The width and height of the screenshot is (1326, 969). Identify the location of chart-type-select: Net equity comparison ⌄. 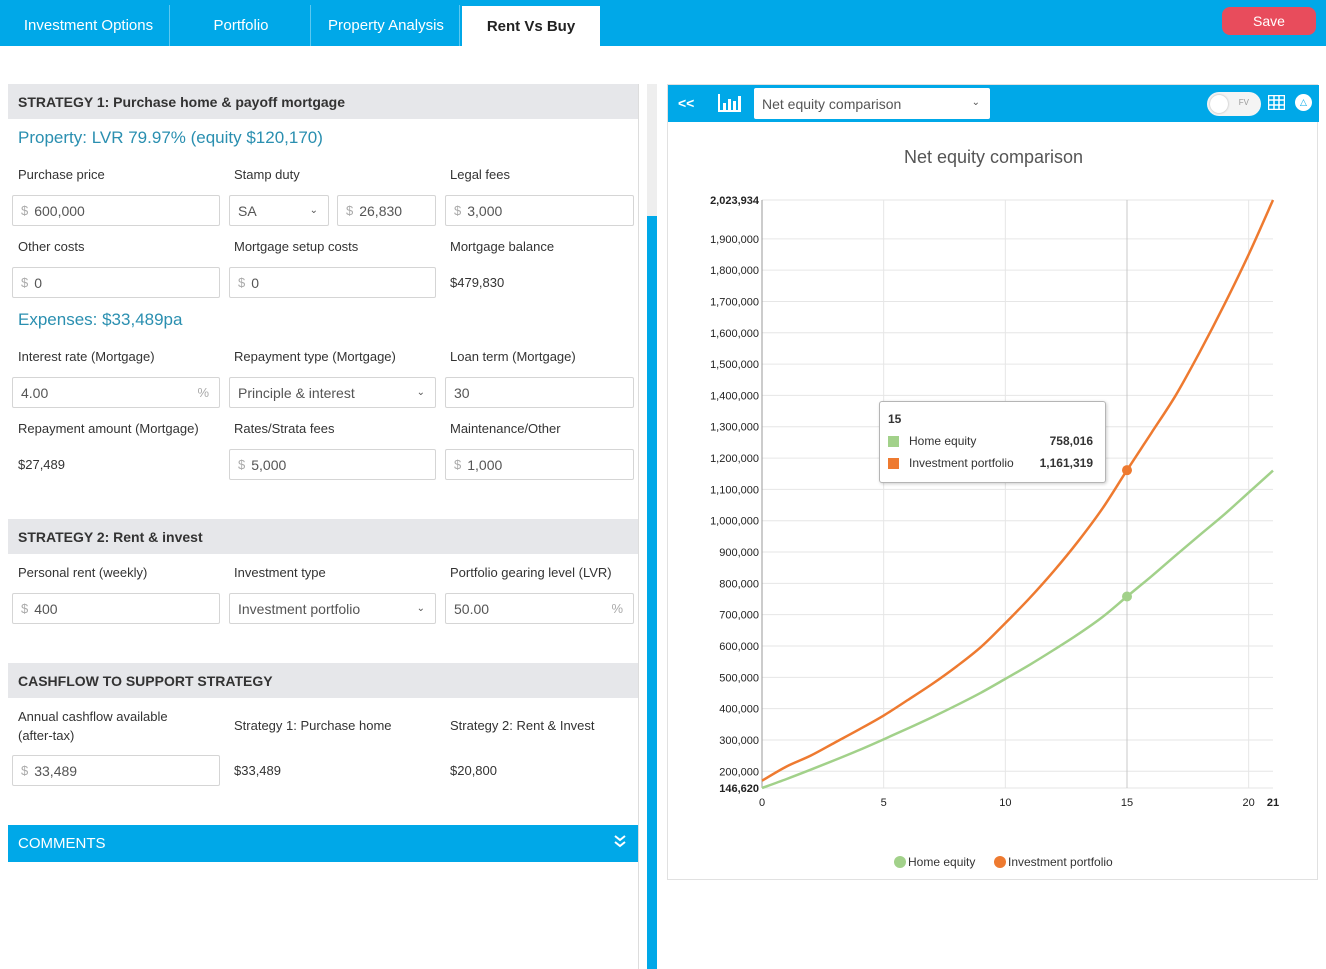
(872, 103).